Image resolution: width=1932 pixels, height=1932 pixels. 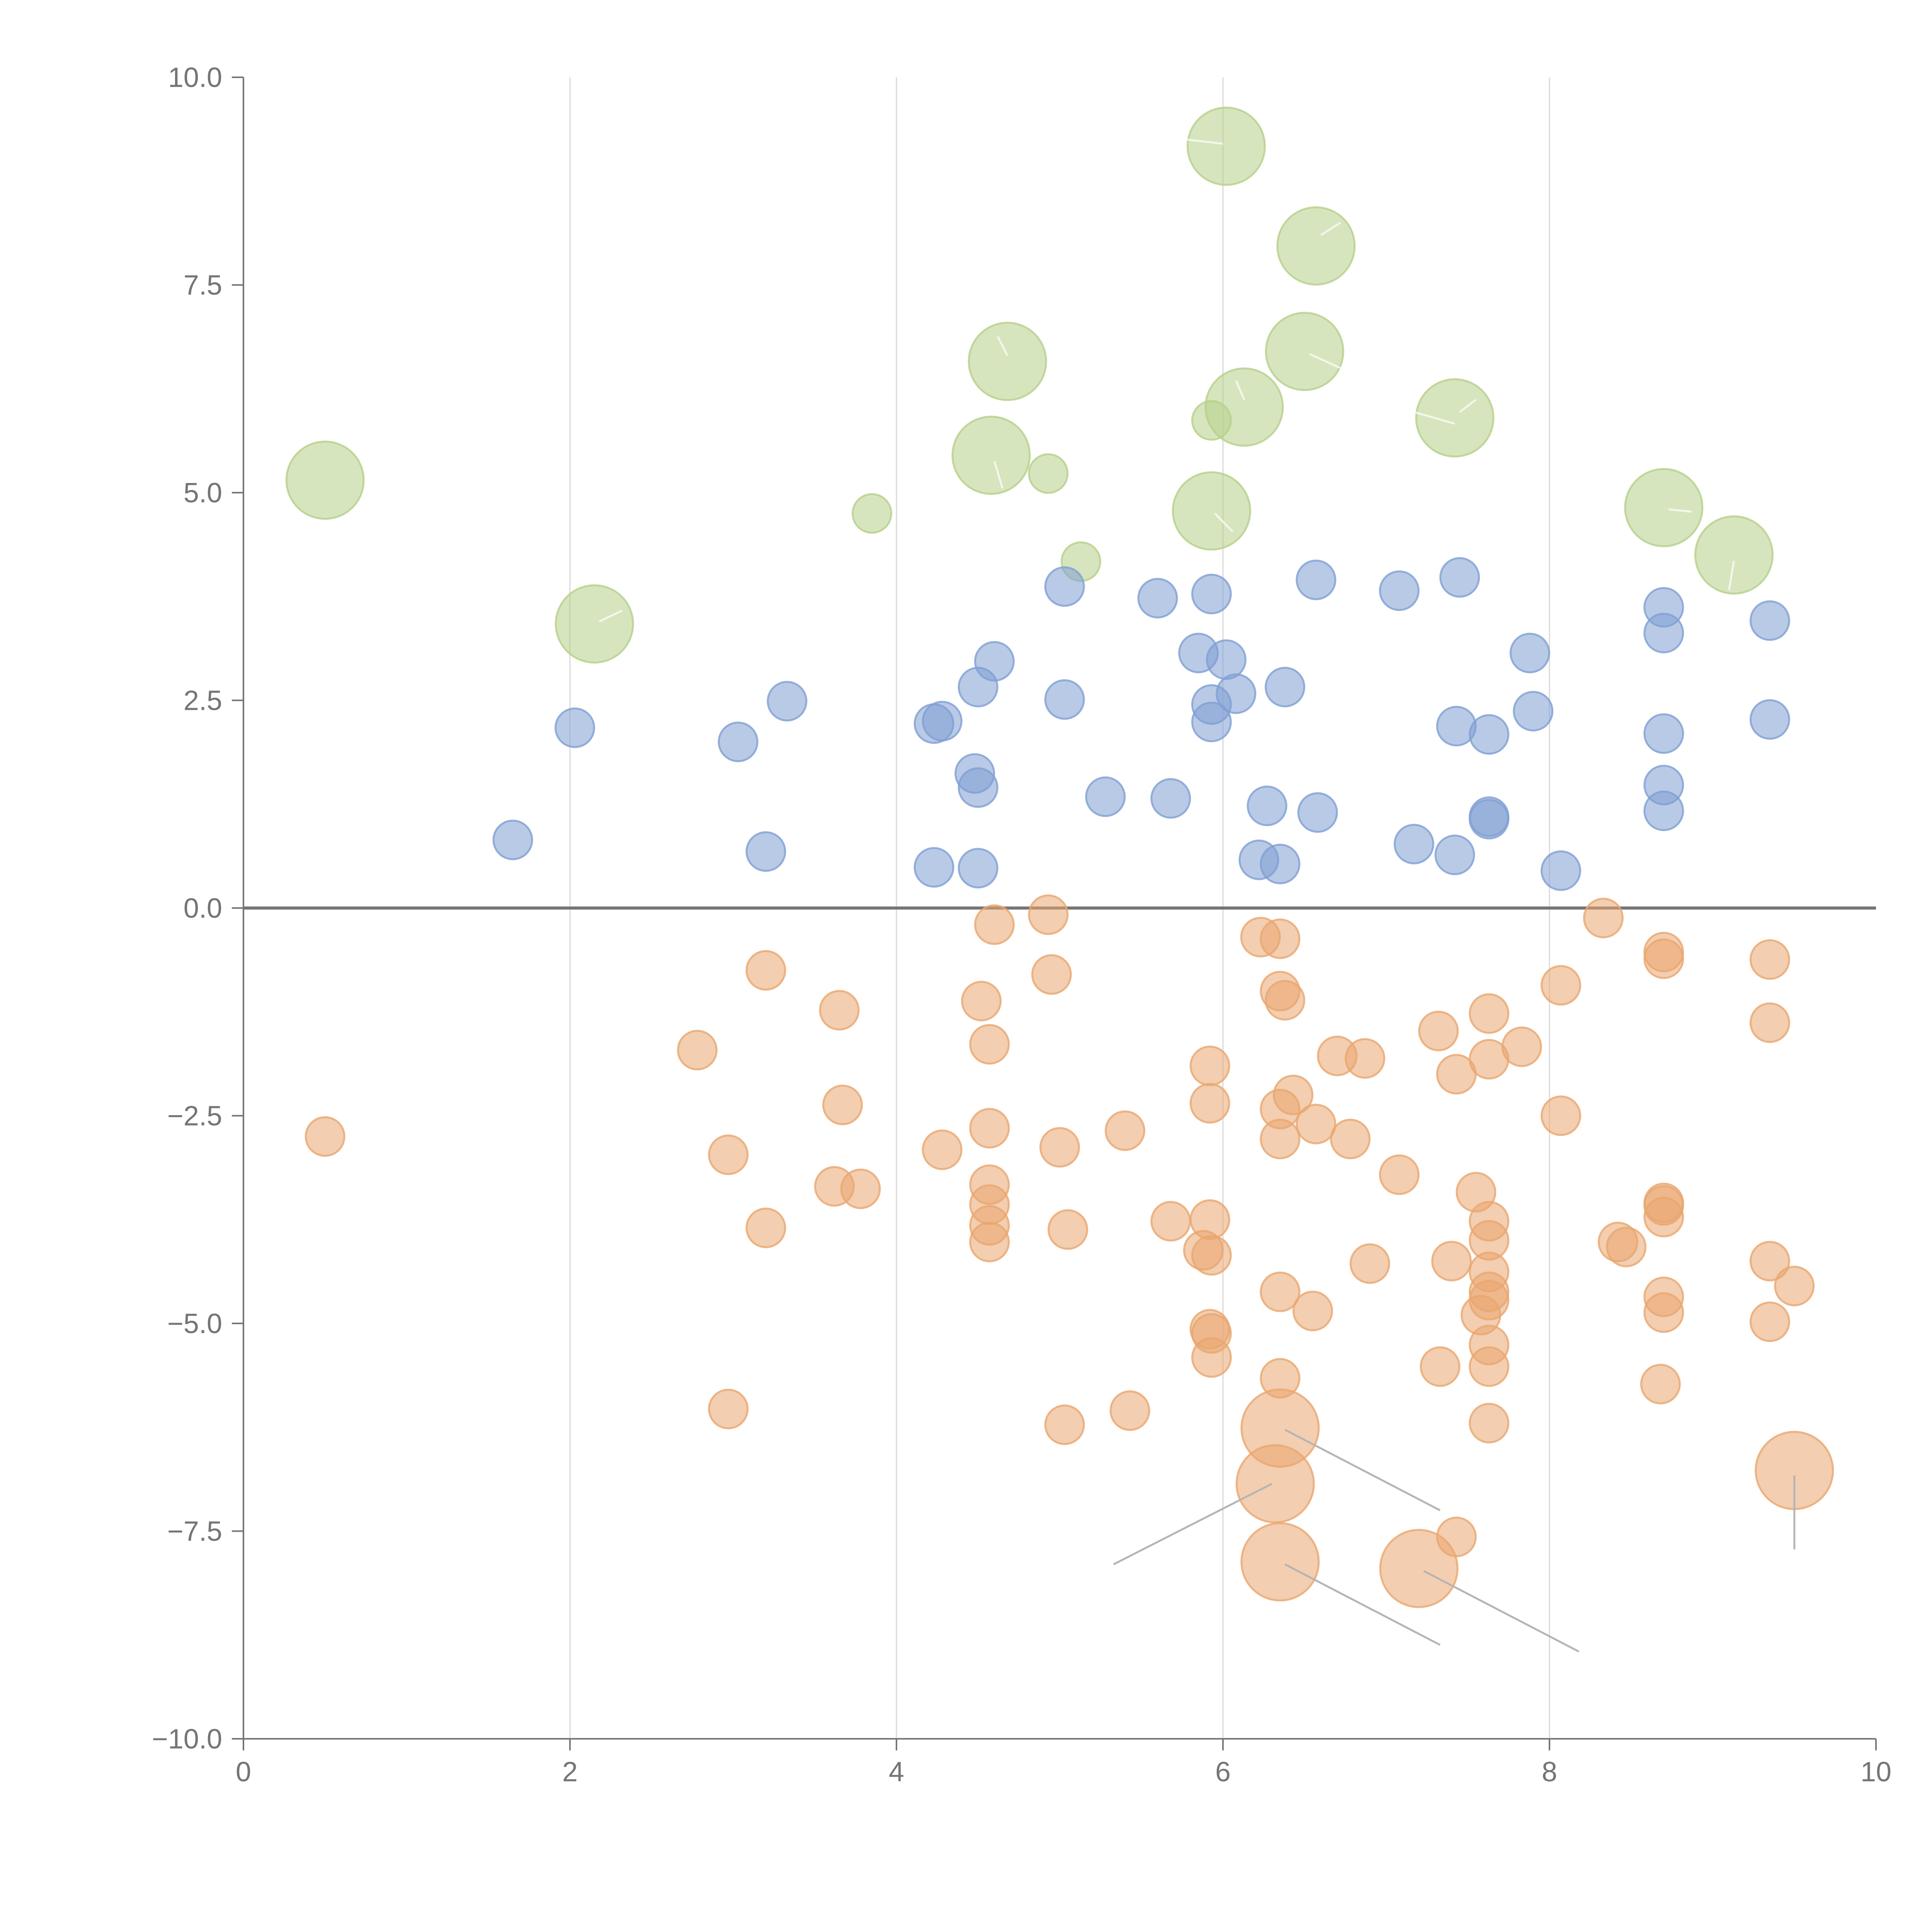 What do you see at coordinates (203, 285) in the screenshot?
I see `y-tick-label: 7.5` at bounding box center [203, 285].